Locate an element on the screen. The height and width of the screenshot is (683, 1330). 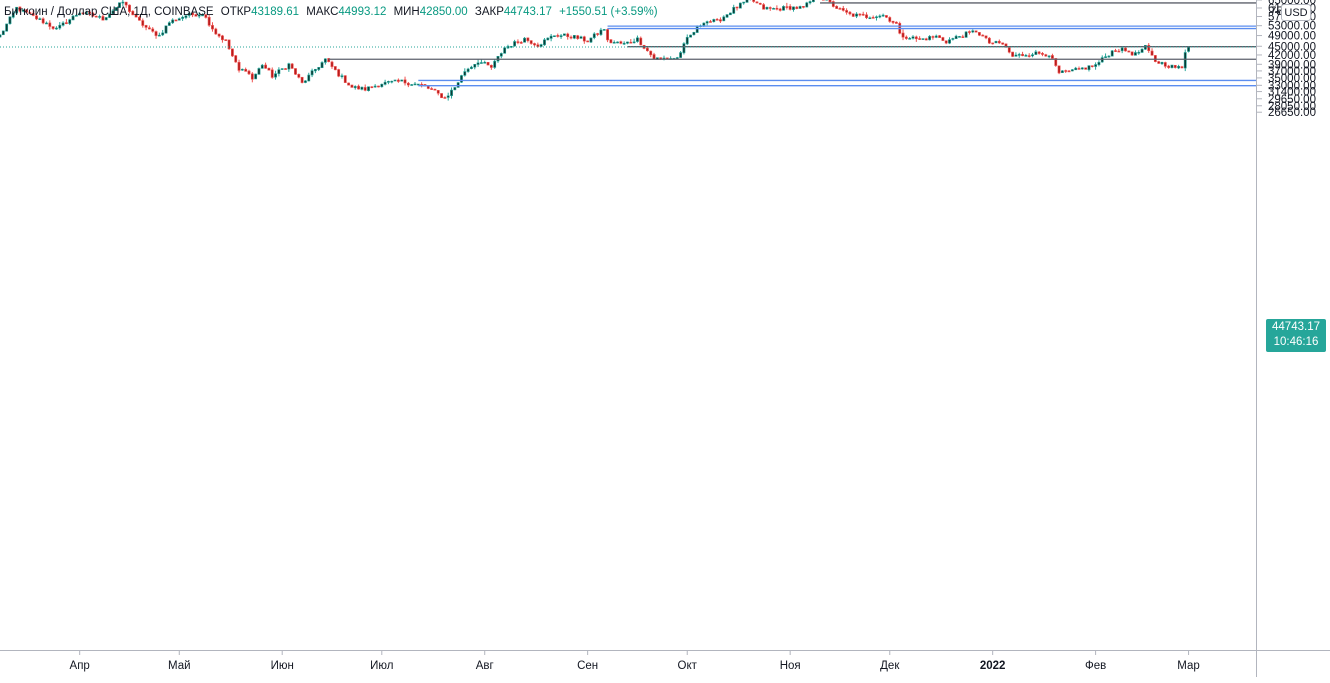
price-tick-label: 26650.00 is located at coordinates (1292, 113).